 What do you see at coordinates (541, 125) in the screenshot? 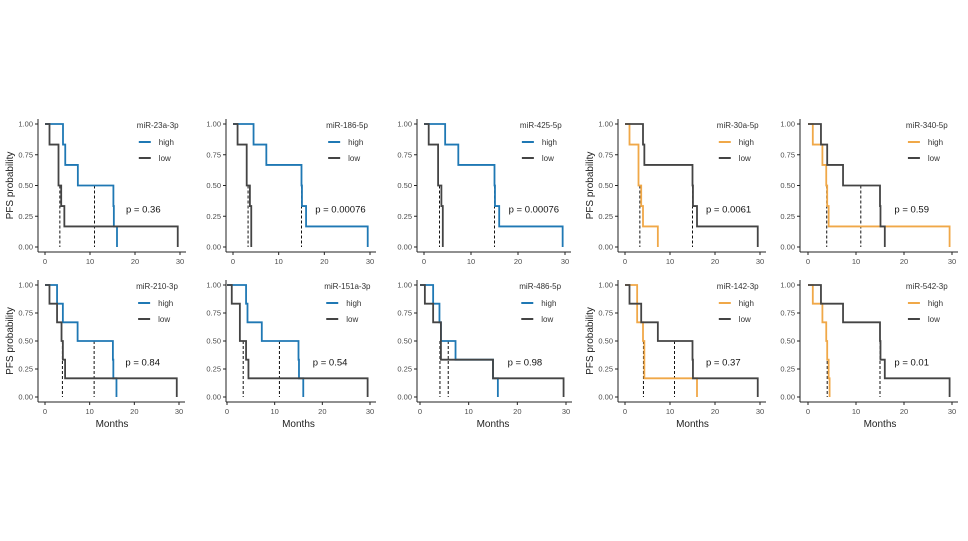
I see `legend-title: miR-425-5p` at bounding box center [541, 125].